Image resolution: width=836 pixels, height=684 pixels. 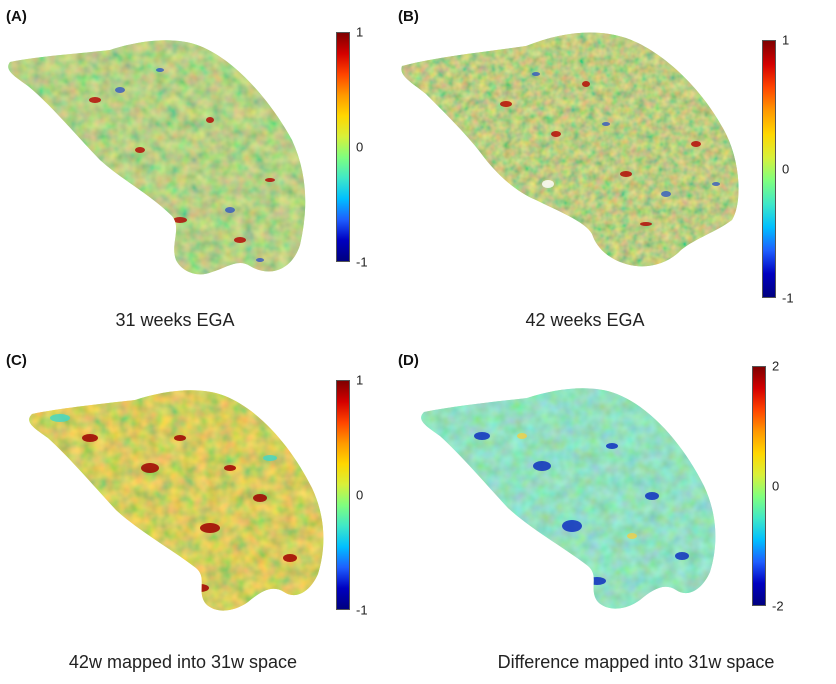 What do you see at coordinates (778, 606) in the screenshot?
I see `colorbar-min-label: -2` at bounding box center [778, 606].